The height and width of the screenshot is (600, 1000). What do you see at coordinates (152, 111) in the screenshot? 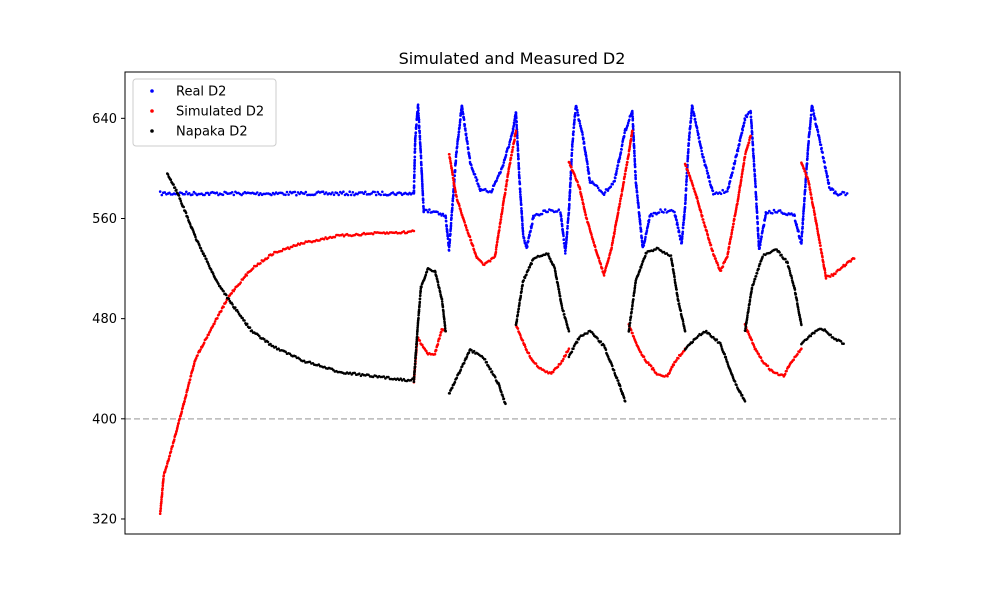
I see `legend-marker` at bounding box center [152, 111].